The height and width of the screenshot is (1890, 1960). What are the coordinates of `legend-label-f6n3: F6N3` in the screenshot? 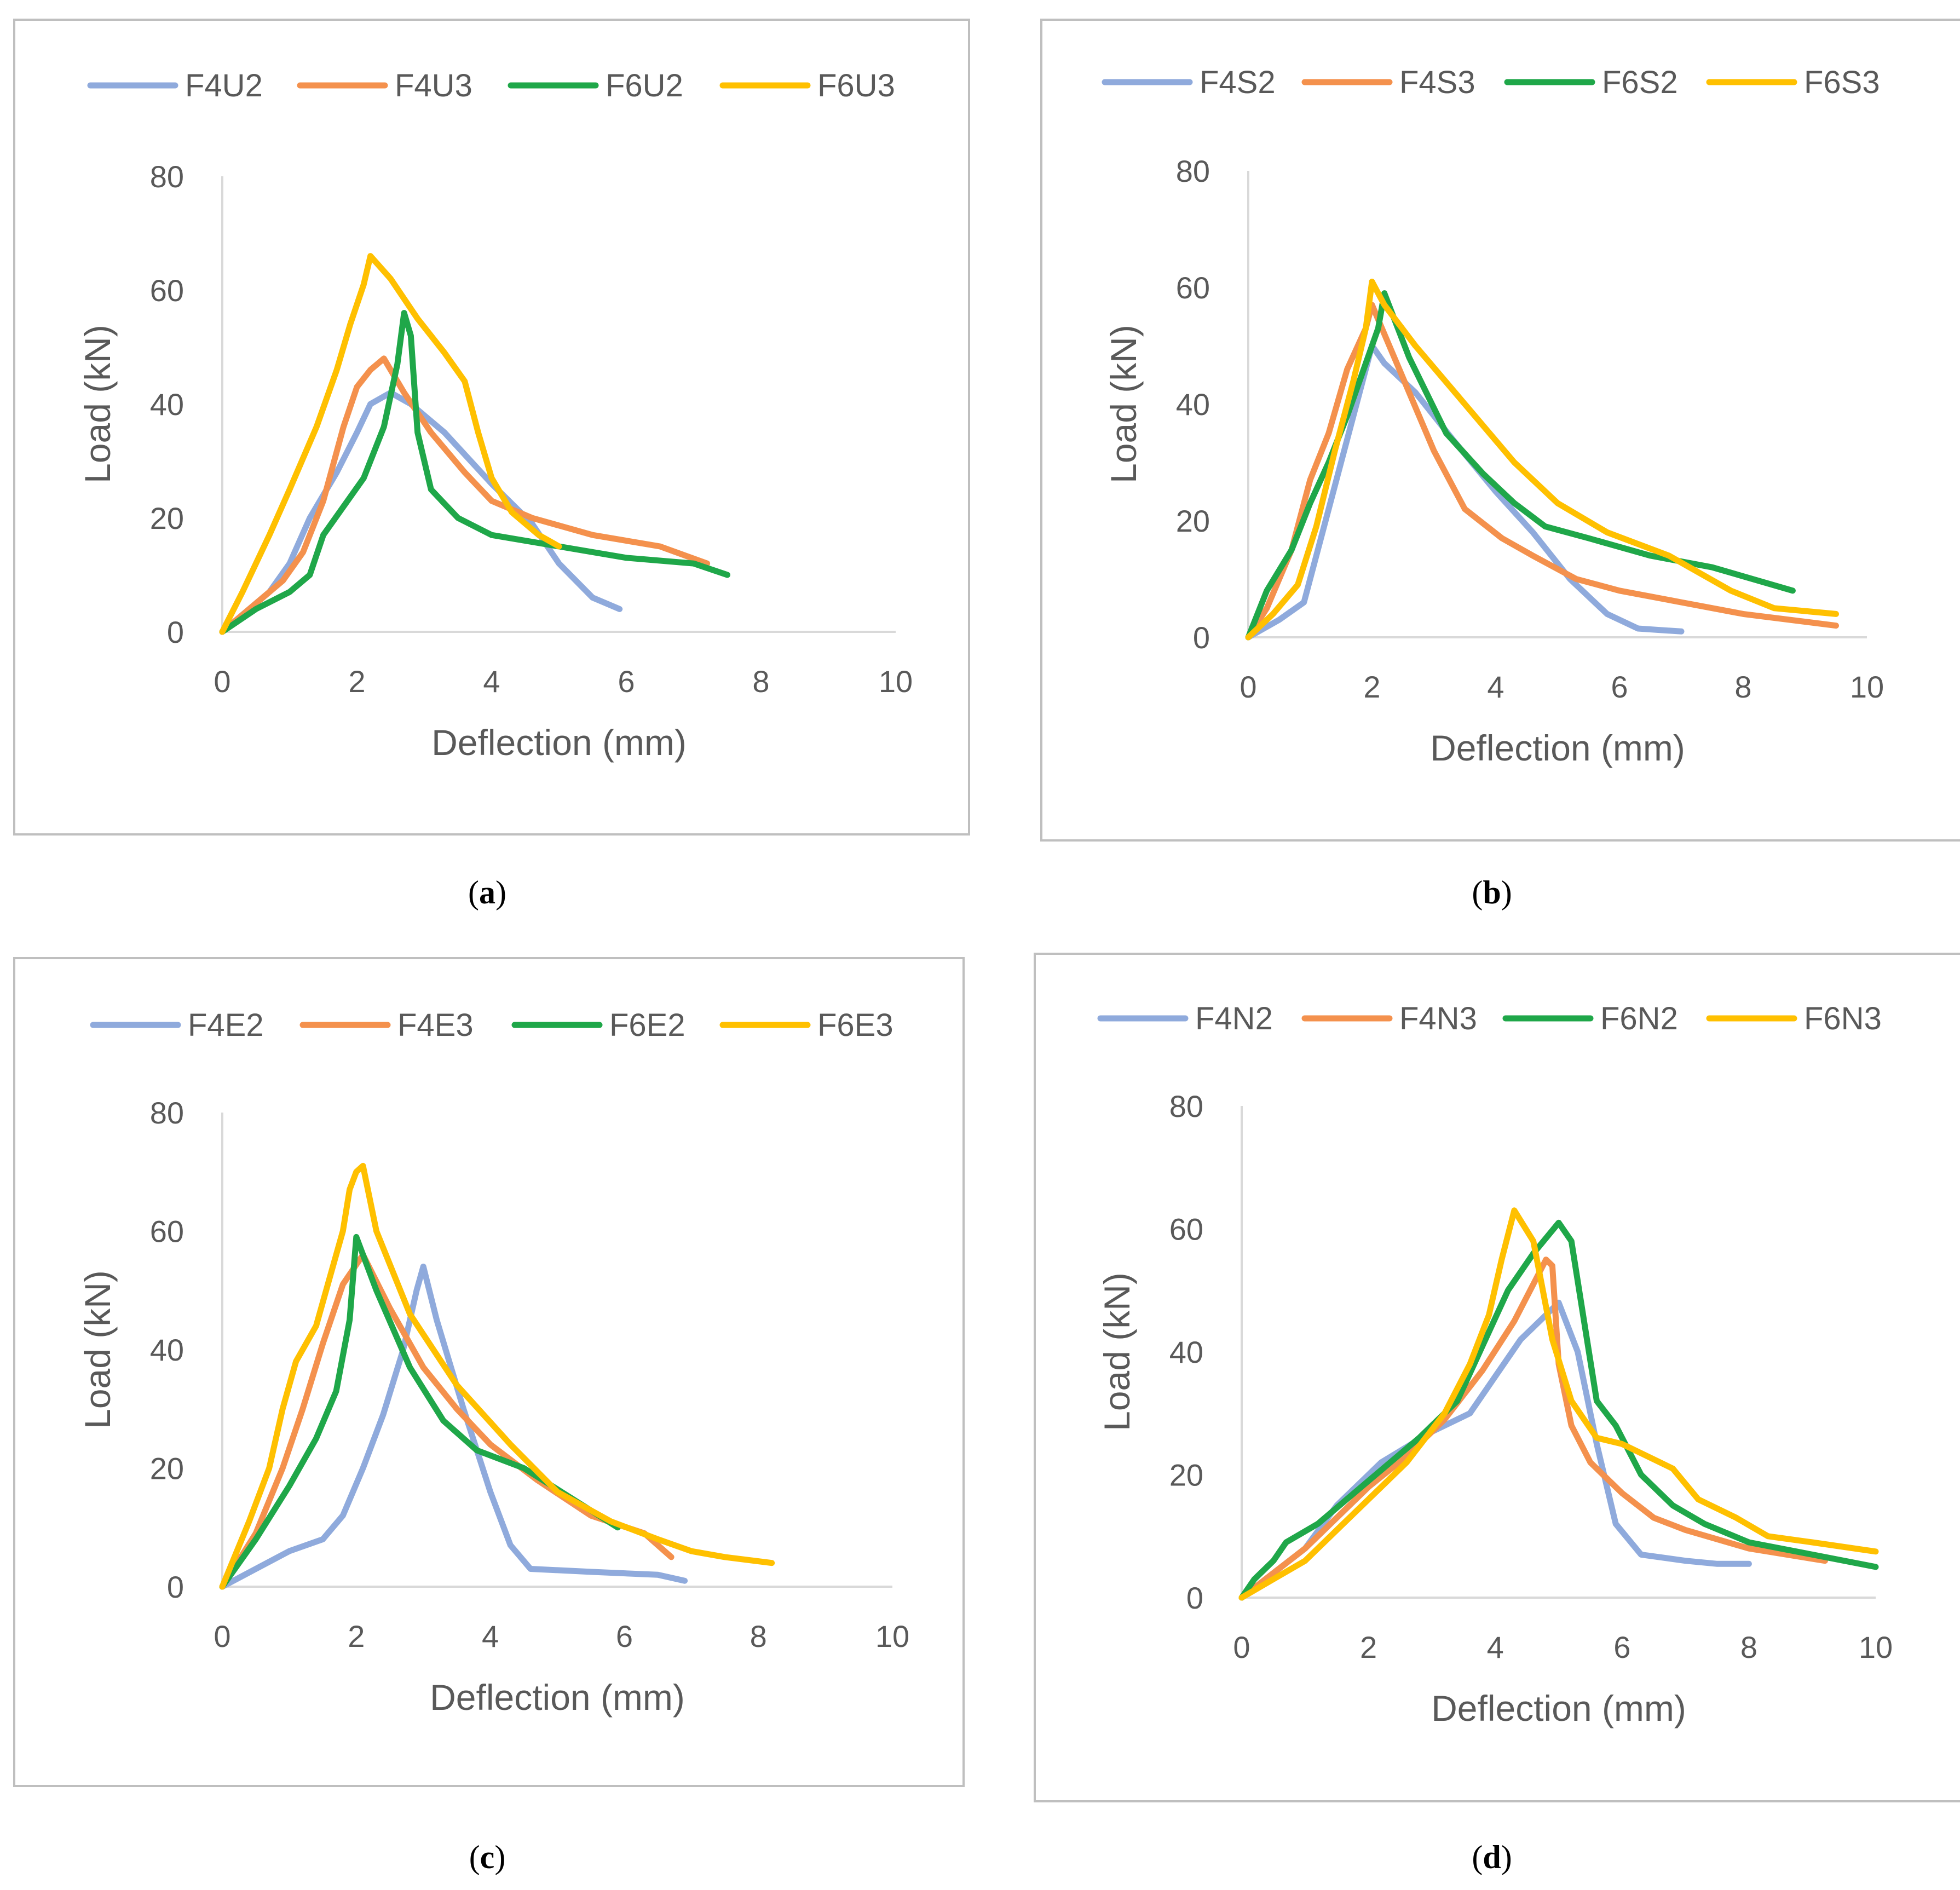 It's located at (1843, 1019).